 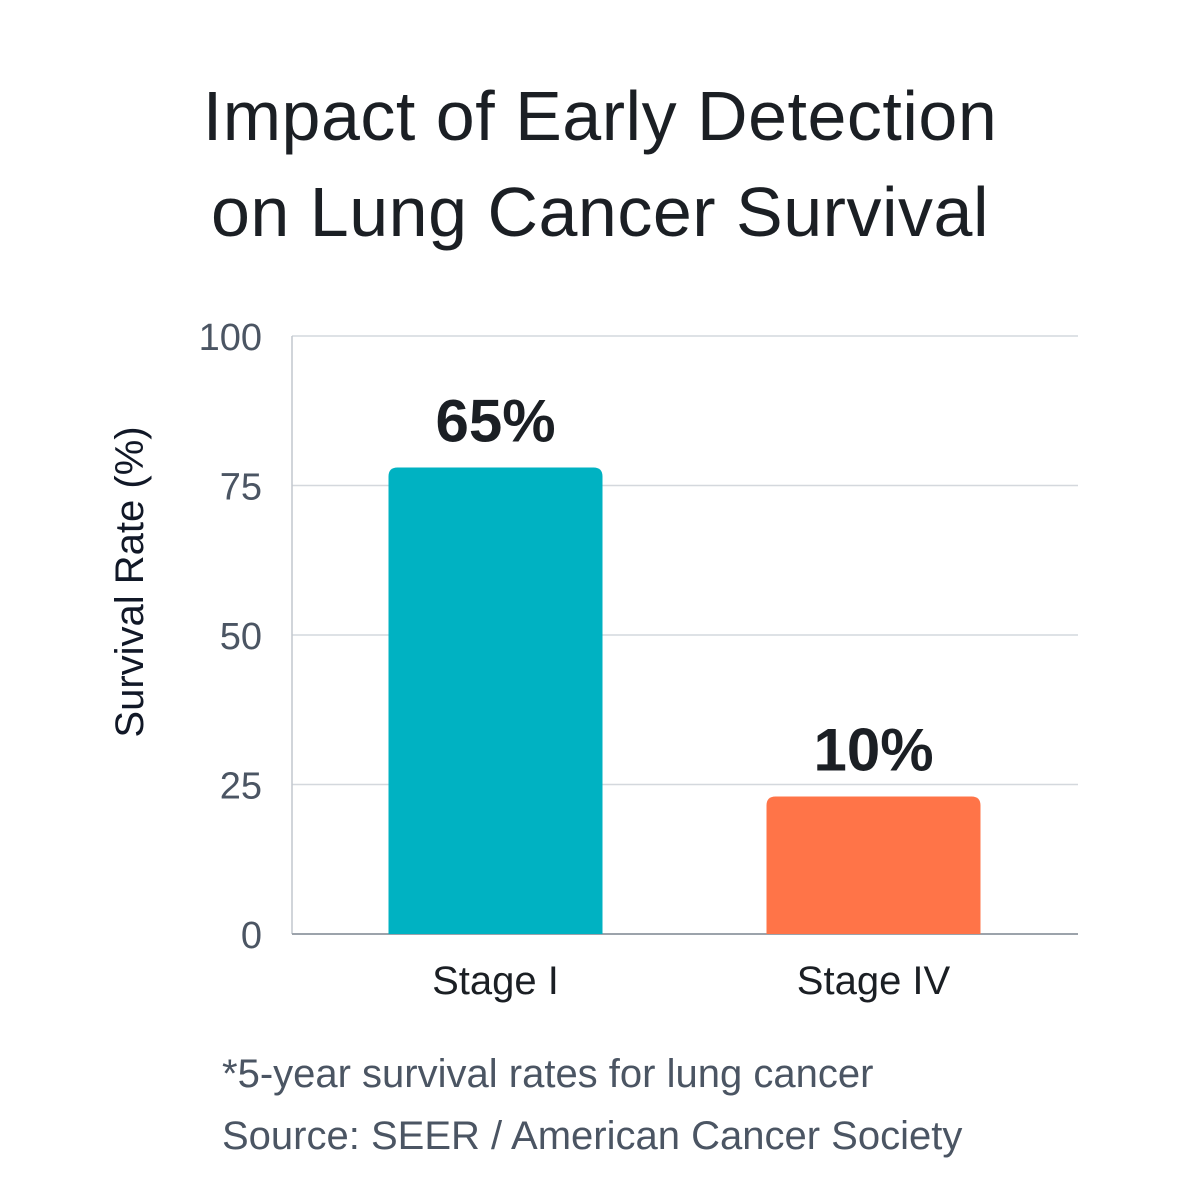 What do you see at coordinates (873, 749) in the screenshot?
I see `data-label: 10%` at bounding box center [873, 749].